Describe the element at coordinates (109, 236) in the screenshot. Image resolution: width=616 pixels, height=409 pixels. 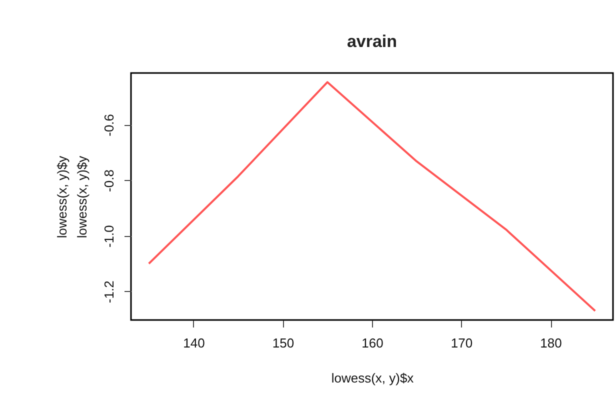
I see `y-tick-label: -1.0` at that location.